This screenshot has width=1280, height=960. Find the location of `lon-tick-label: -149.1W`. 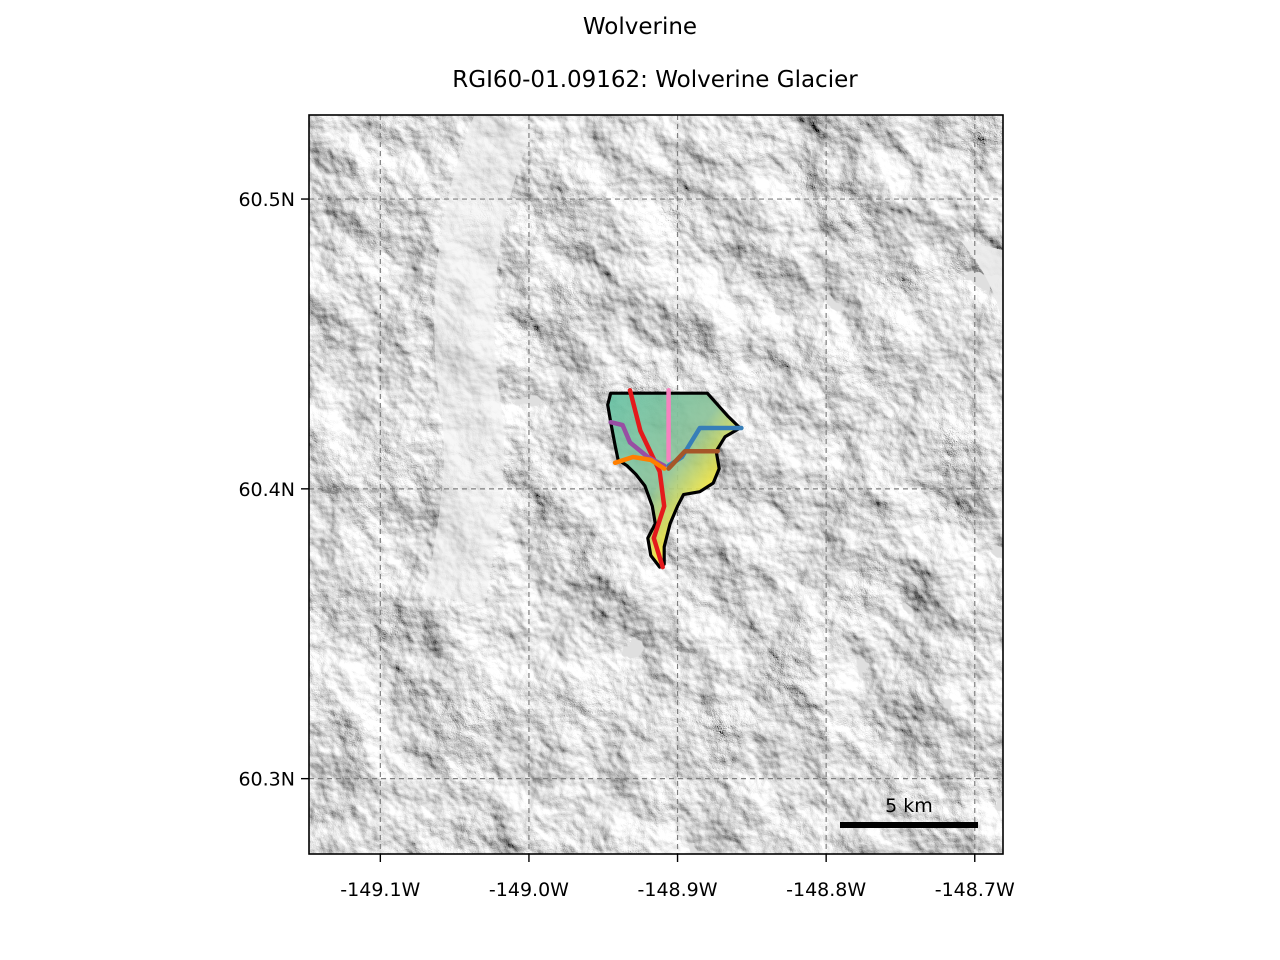

lon-tick-label: -149.1W is located at coordinates (380, 890).